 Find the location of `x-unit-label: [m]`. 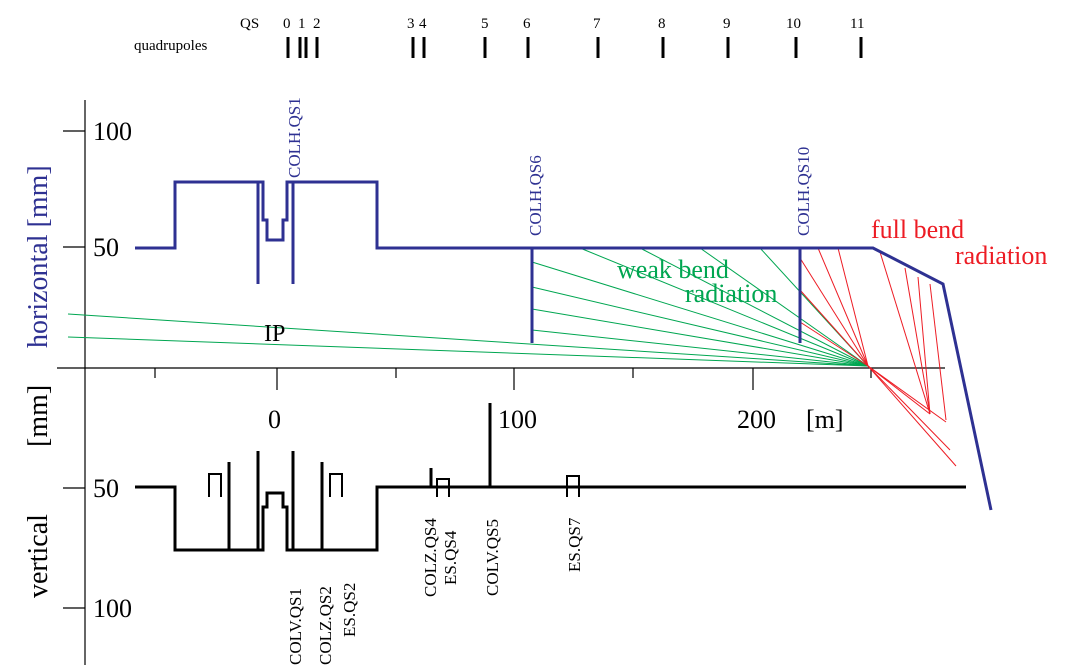

x-unit-label: [m] is located at coordinates (825, 419).